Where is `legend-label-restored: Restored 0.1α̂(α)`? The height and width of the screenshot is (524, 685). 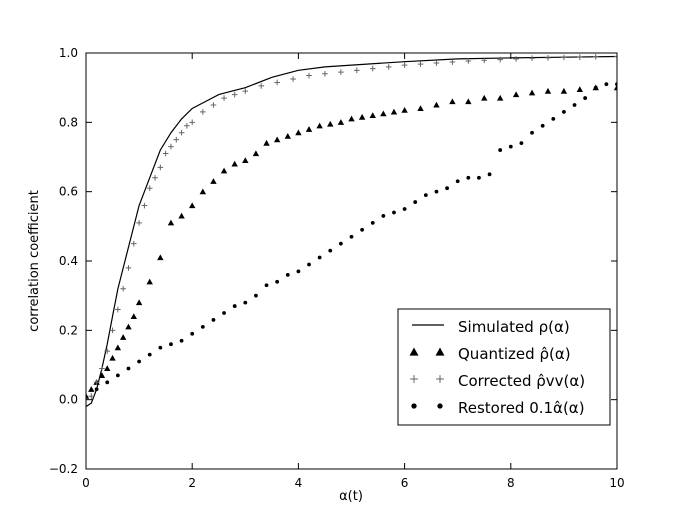
legend-label-restored: Restored 0.1α̂(α) is located at coordinates (521, 408).